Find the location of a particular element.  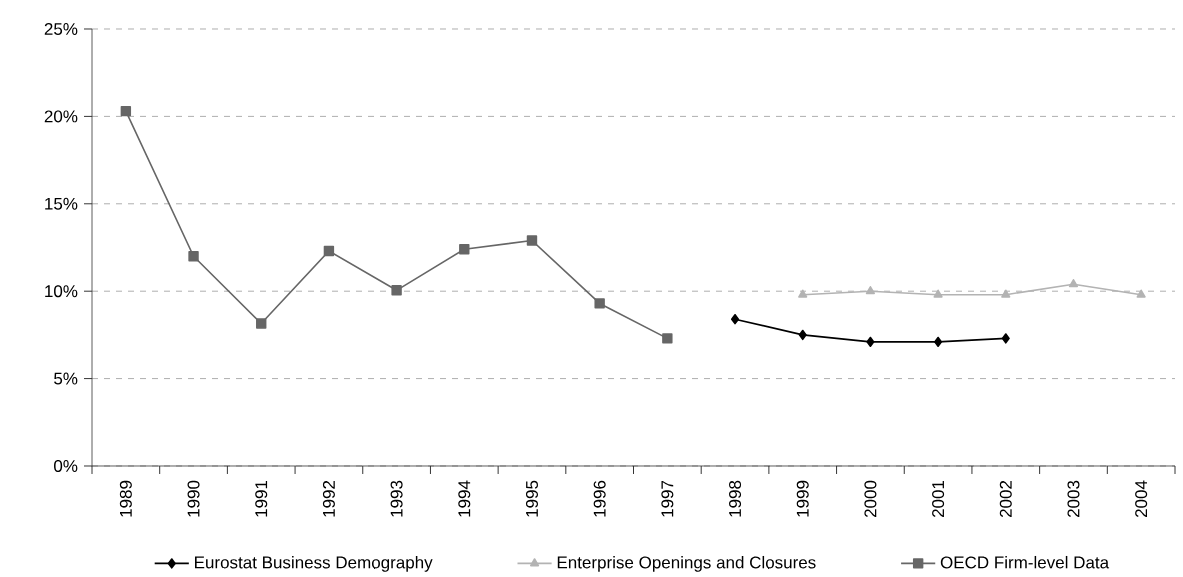

y-tick-label: 0% is located at coordinates (66, 465).